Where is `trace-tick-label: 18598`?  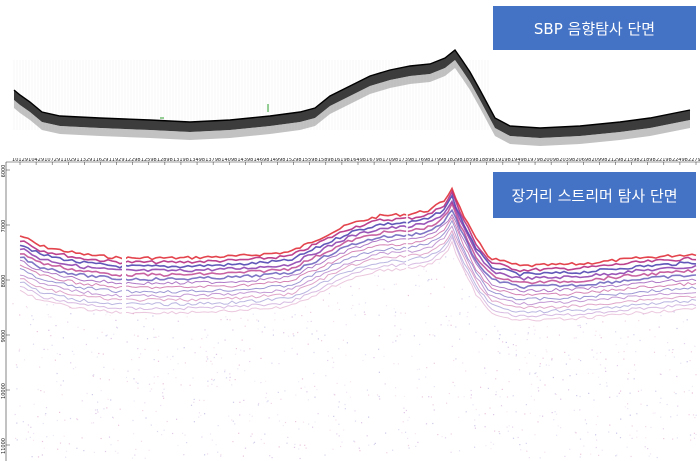 trace-tick-label: 18598 is located at coordinates (471, 160).